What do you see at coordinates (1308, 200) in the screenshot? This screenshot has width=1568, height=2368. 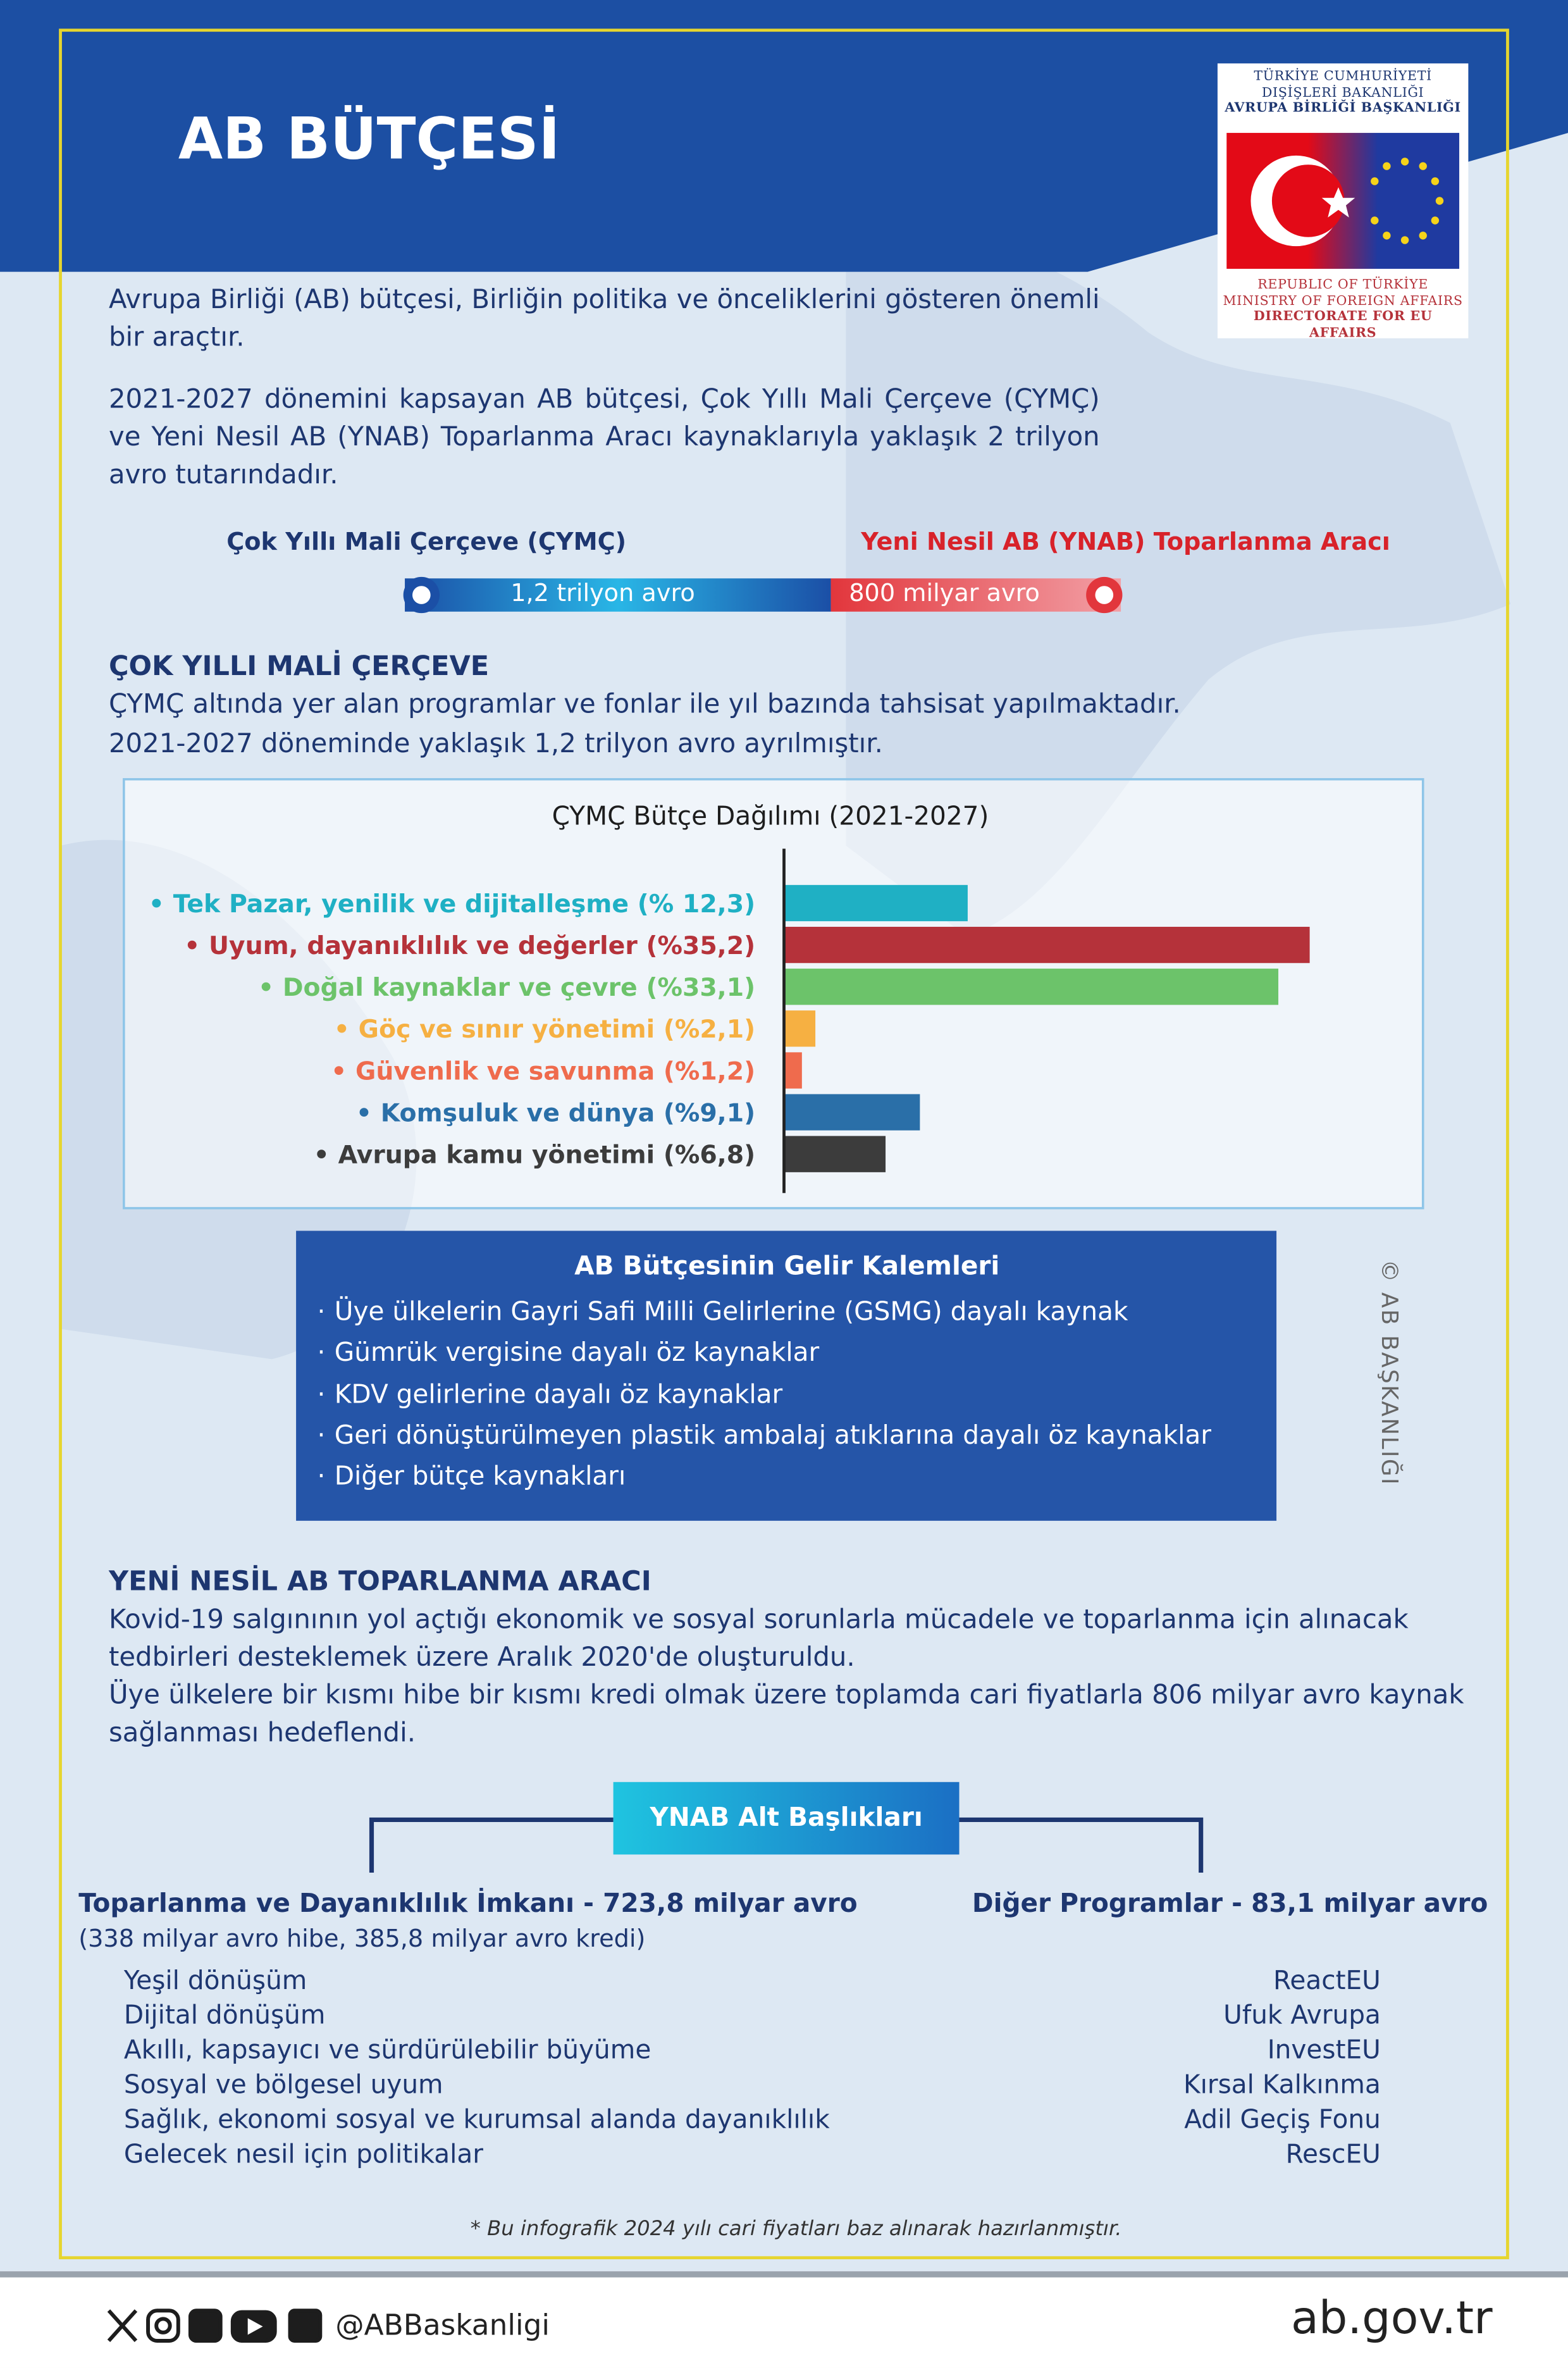 I see `crescent-inner` at bounding box center [1308, 200].